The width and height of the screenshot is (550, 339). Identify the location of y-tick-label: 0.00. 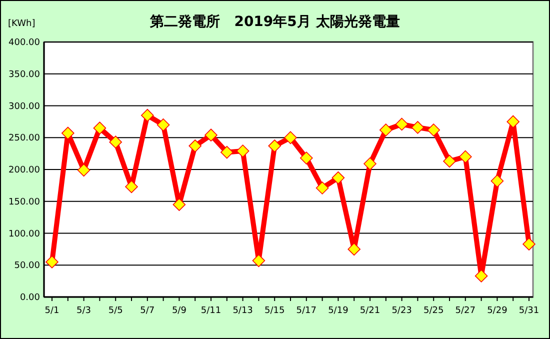
(30, 298).